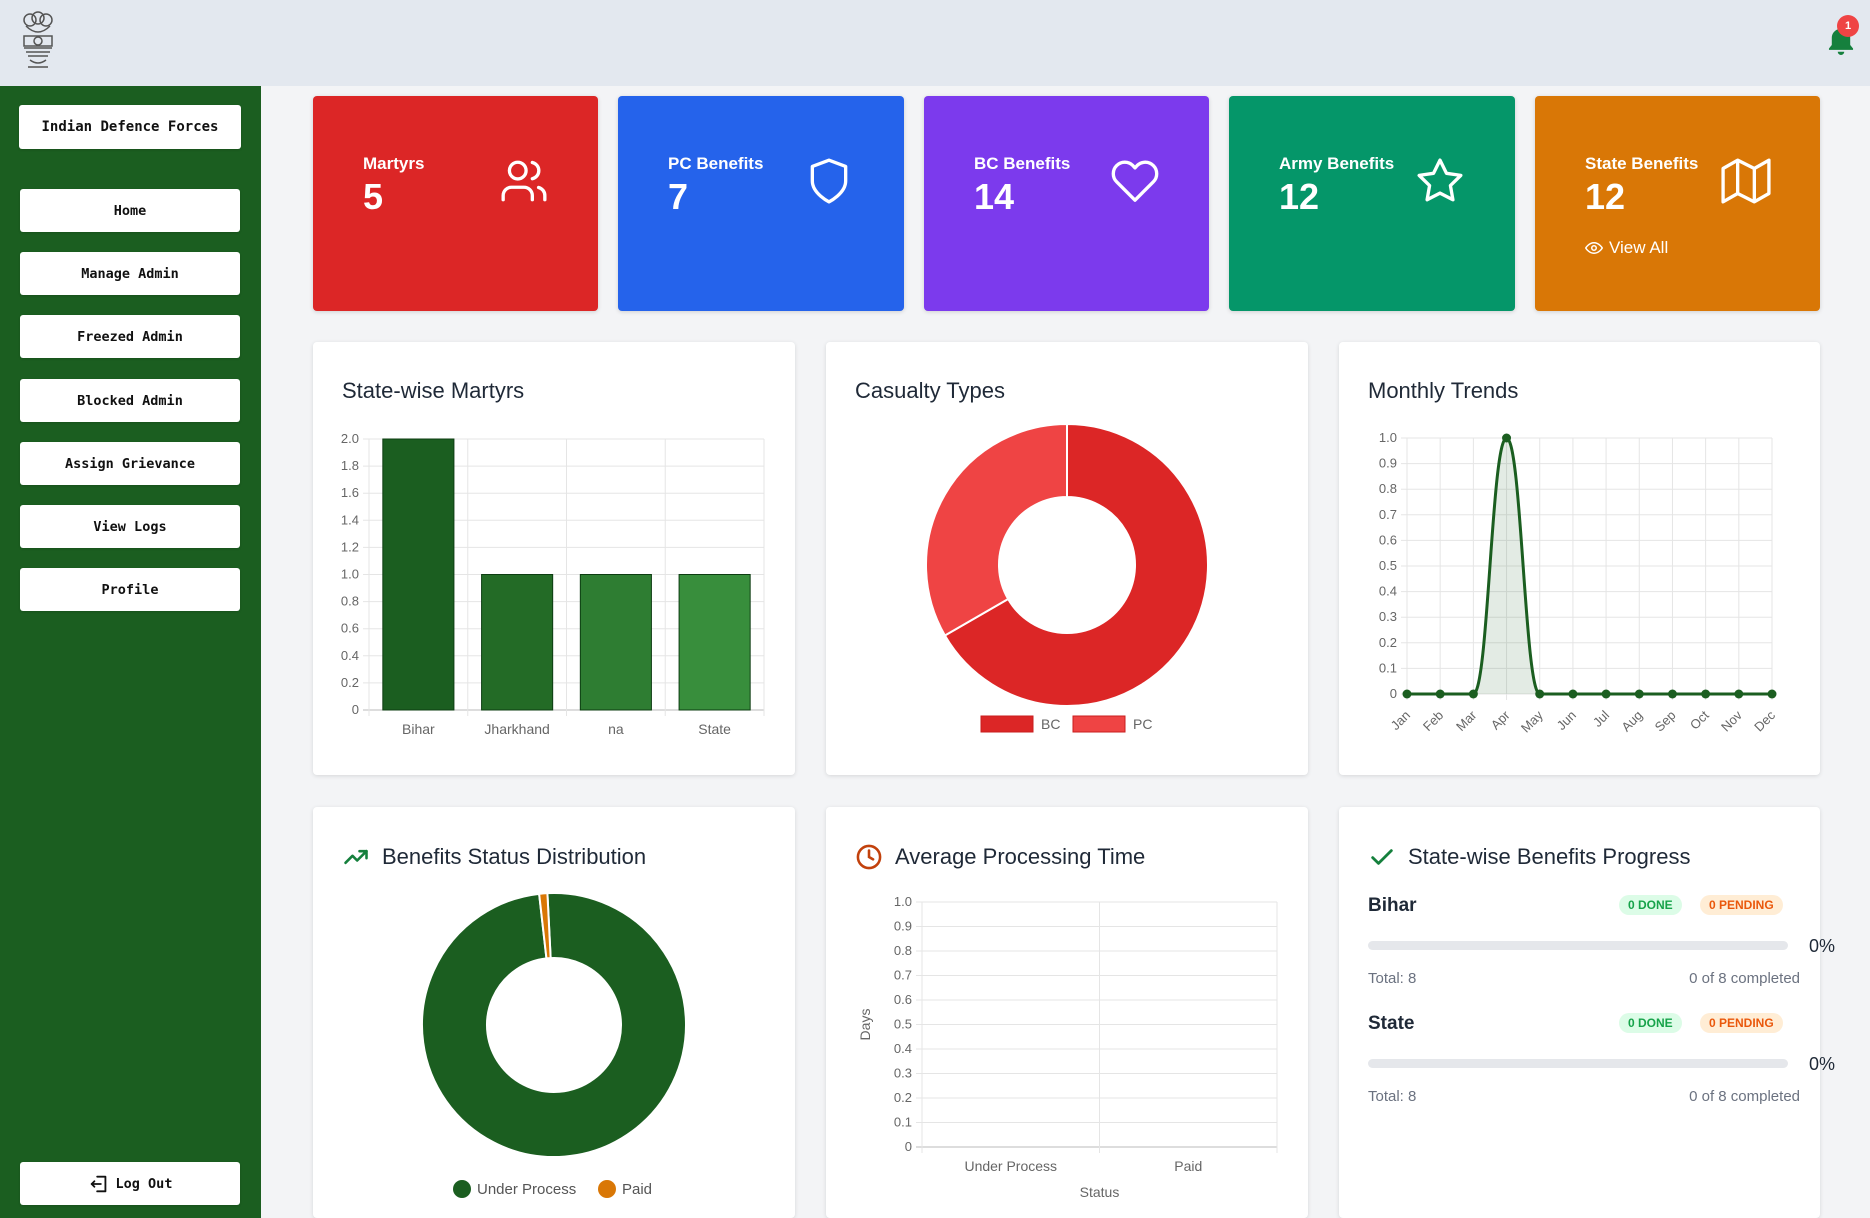  I want to click on sidebar-item-manage-admin: Manage Admin, so click(130, 273).